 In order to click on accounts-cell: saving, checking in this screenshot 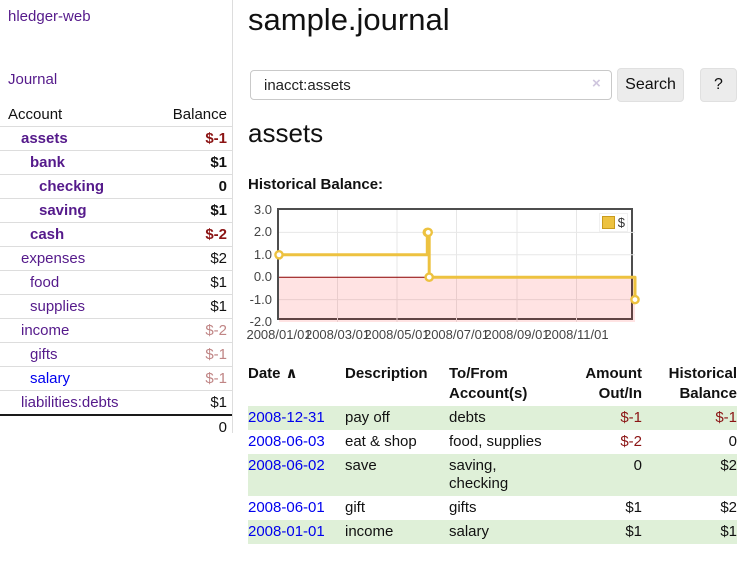, I will do `click(479, 474)`.